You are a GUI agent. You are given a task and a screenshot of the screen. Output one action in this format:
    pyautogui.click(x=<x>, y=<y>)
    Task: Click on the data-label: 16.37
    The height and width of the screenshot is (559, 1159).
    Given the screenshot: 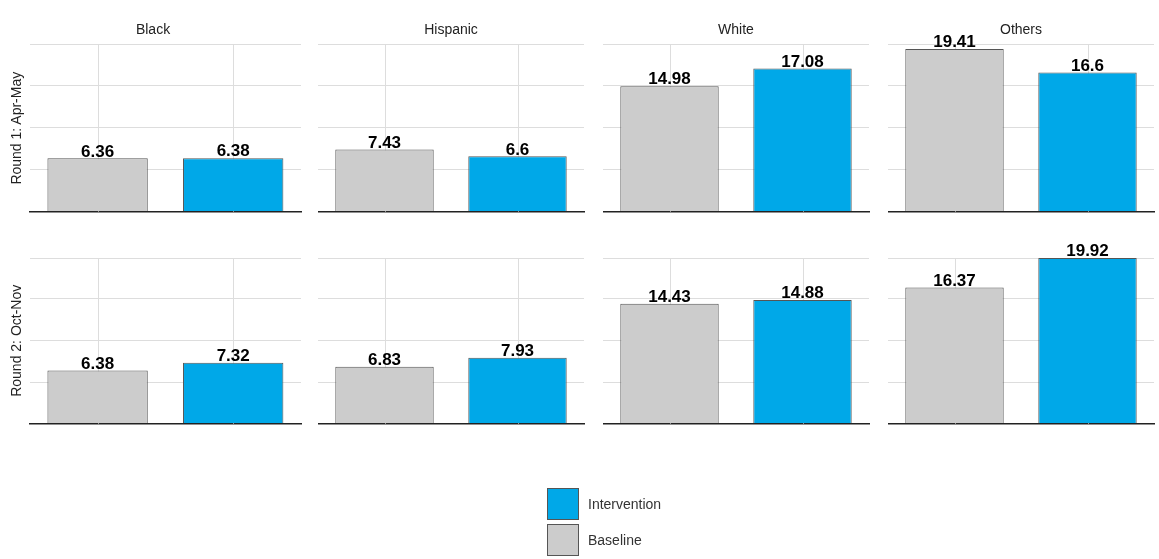 What is the action you would take?
    pyautogui.click(x=954, y=280)
    